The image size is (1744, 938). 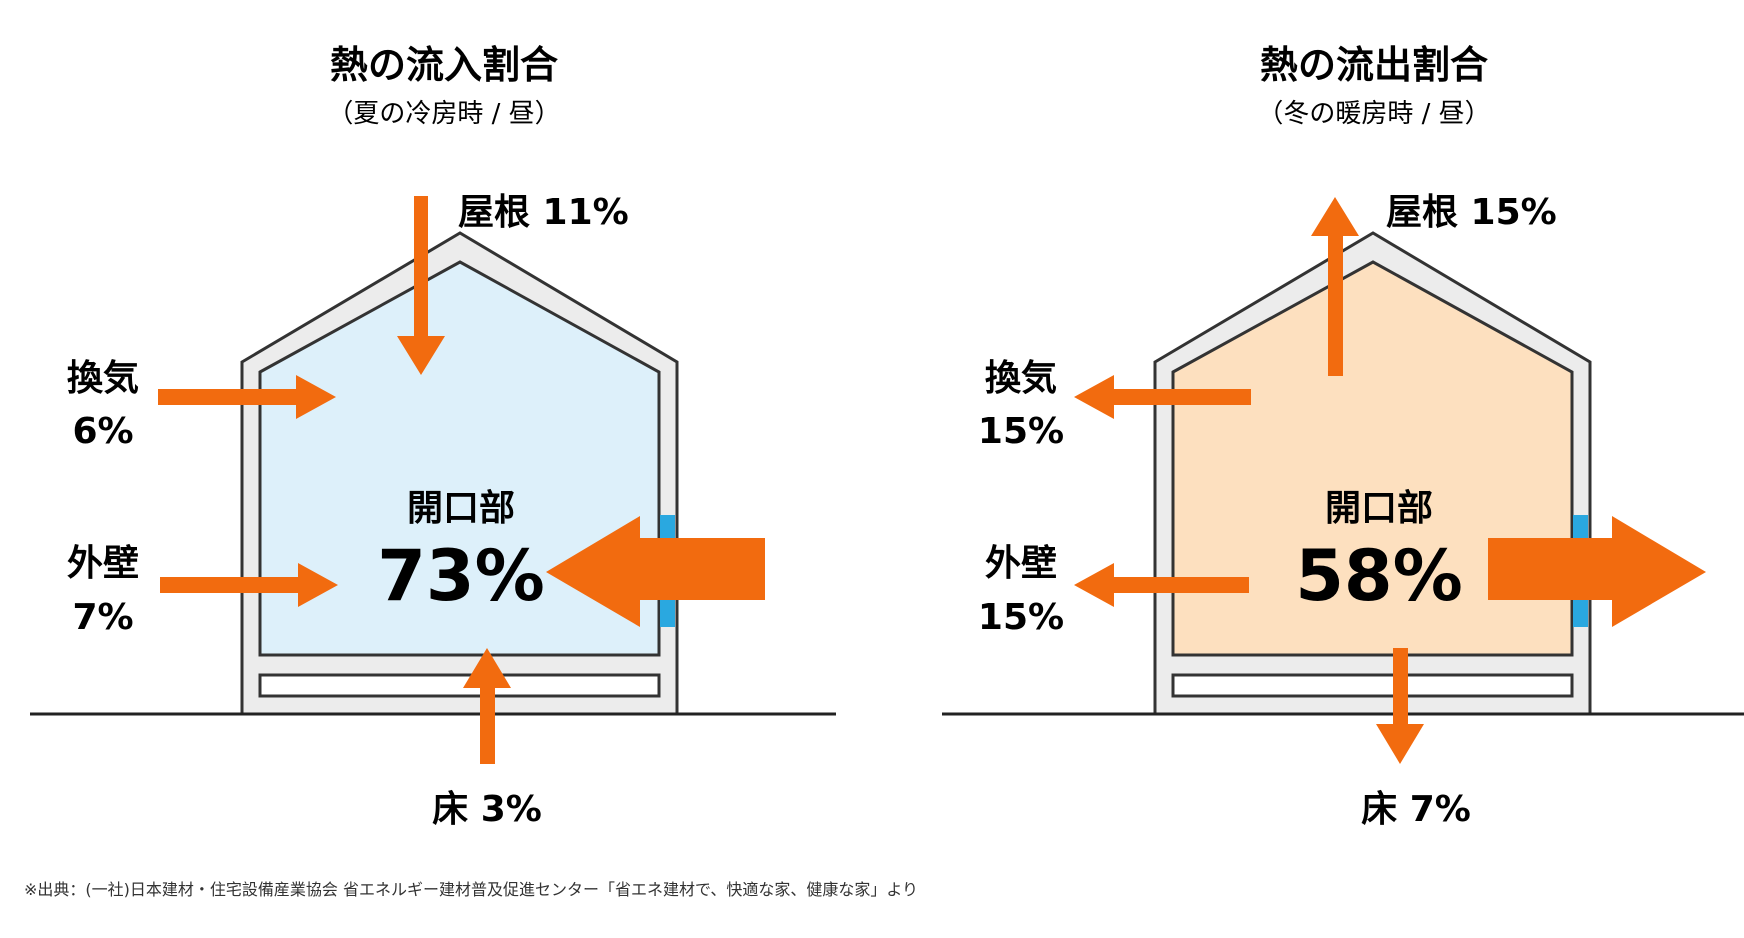 I want to click on winter-wall-pct: 15%, so click(x=1021, y=617).